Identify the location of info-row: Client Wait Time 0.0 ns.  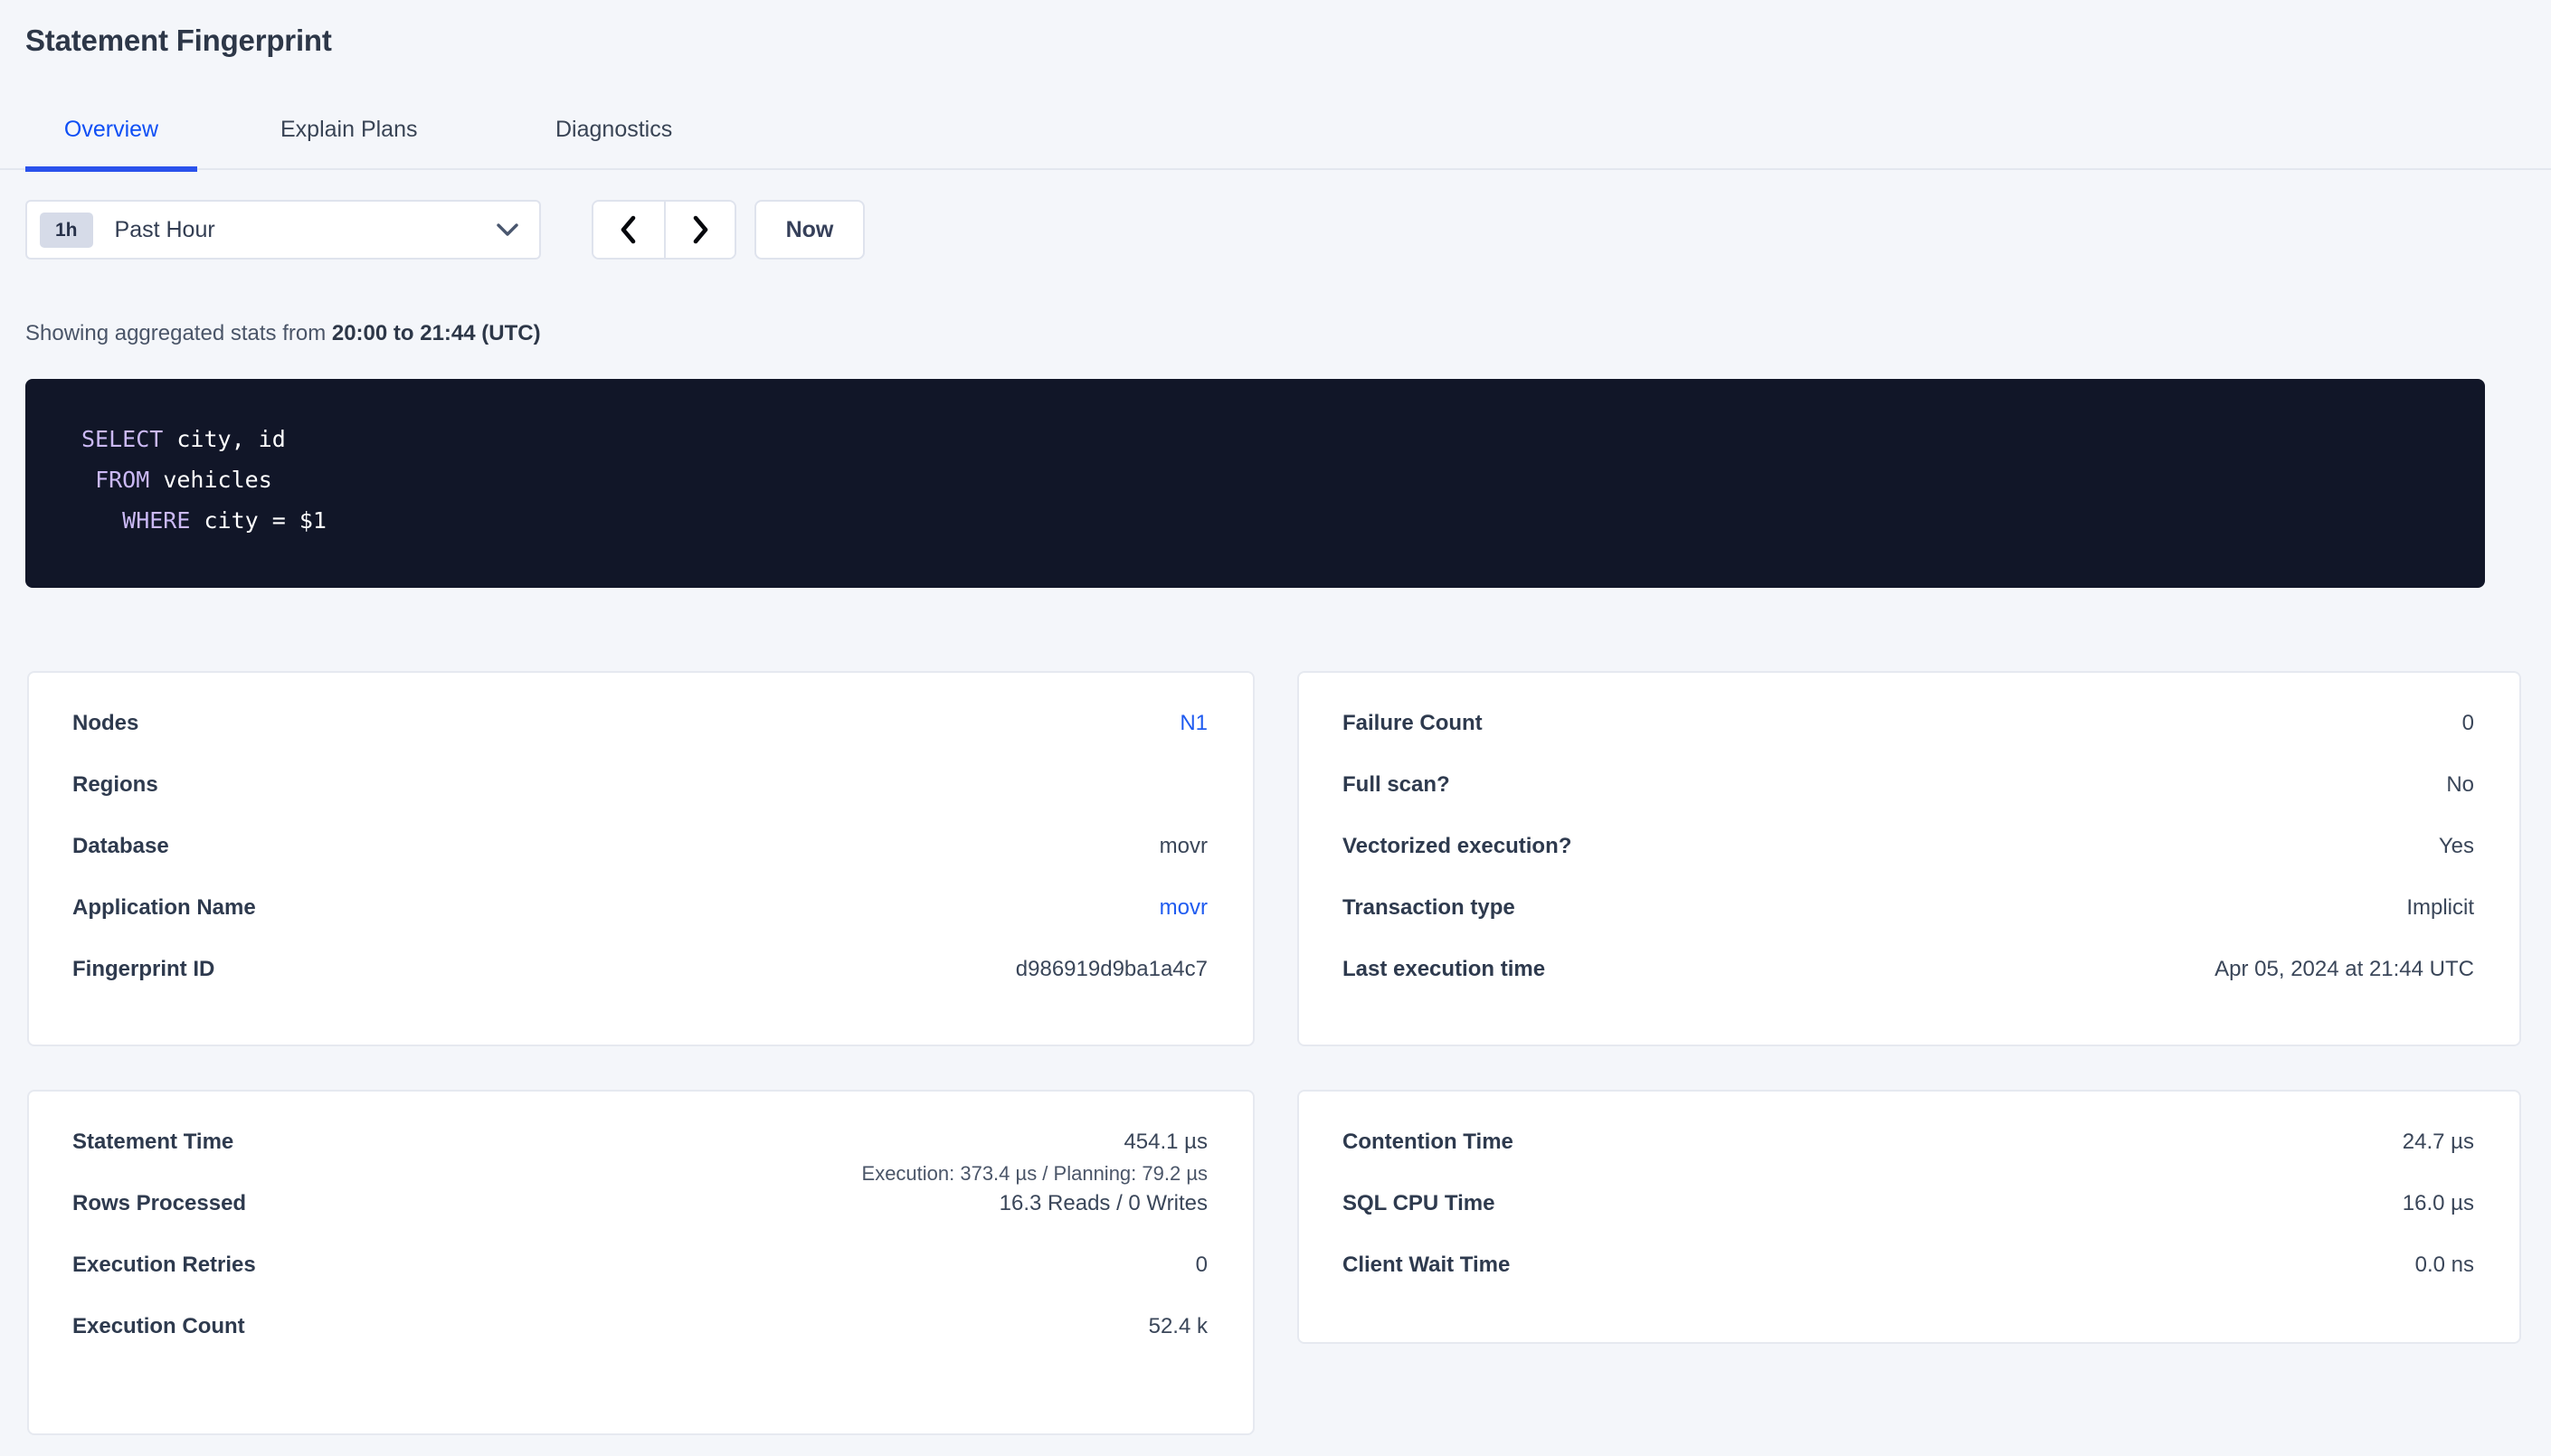
(1908, 1284).